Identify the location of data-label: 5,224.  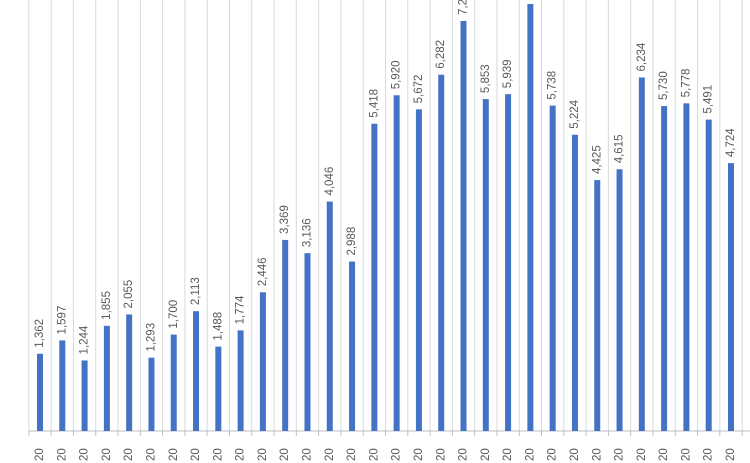
(575, 113).